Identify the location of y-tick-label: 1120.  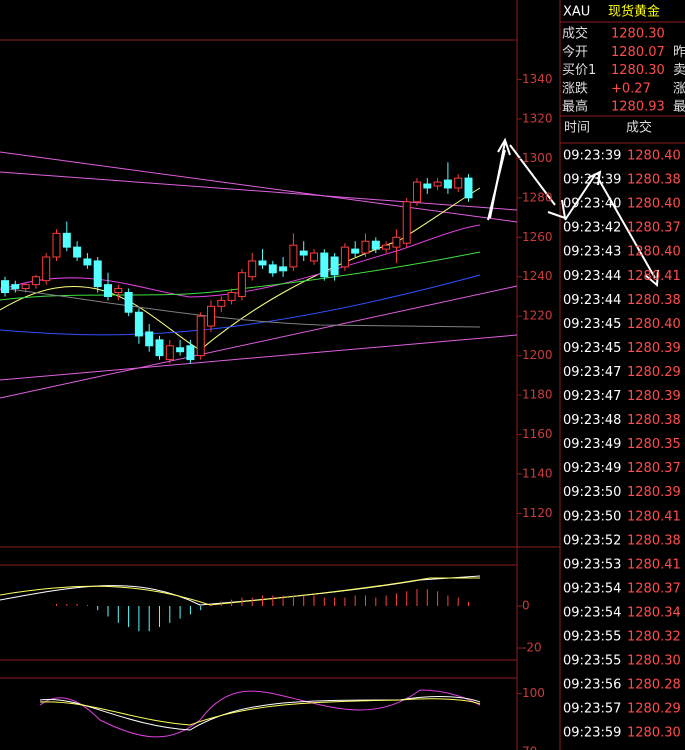
(537, 513).